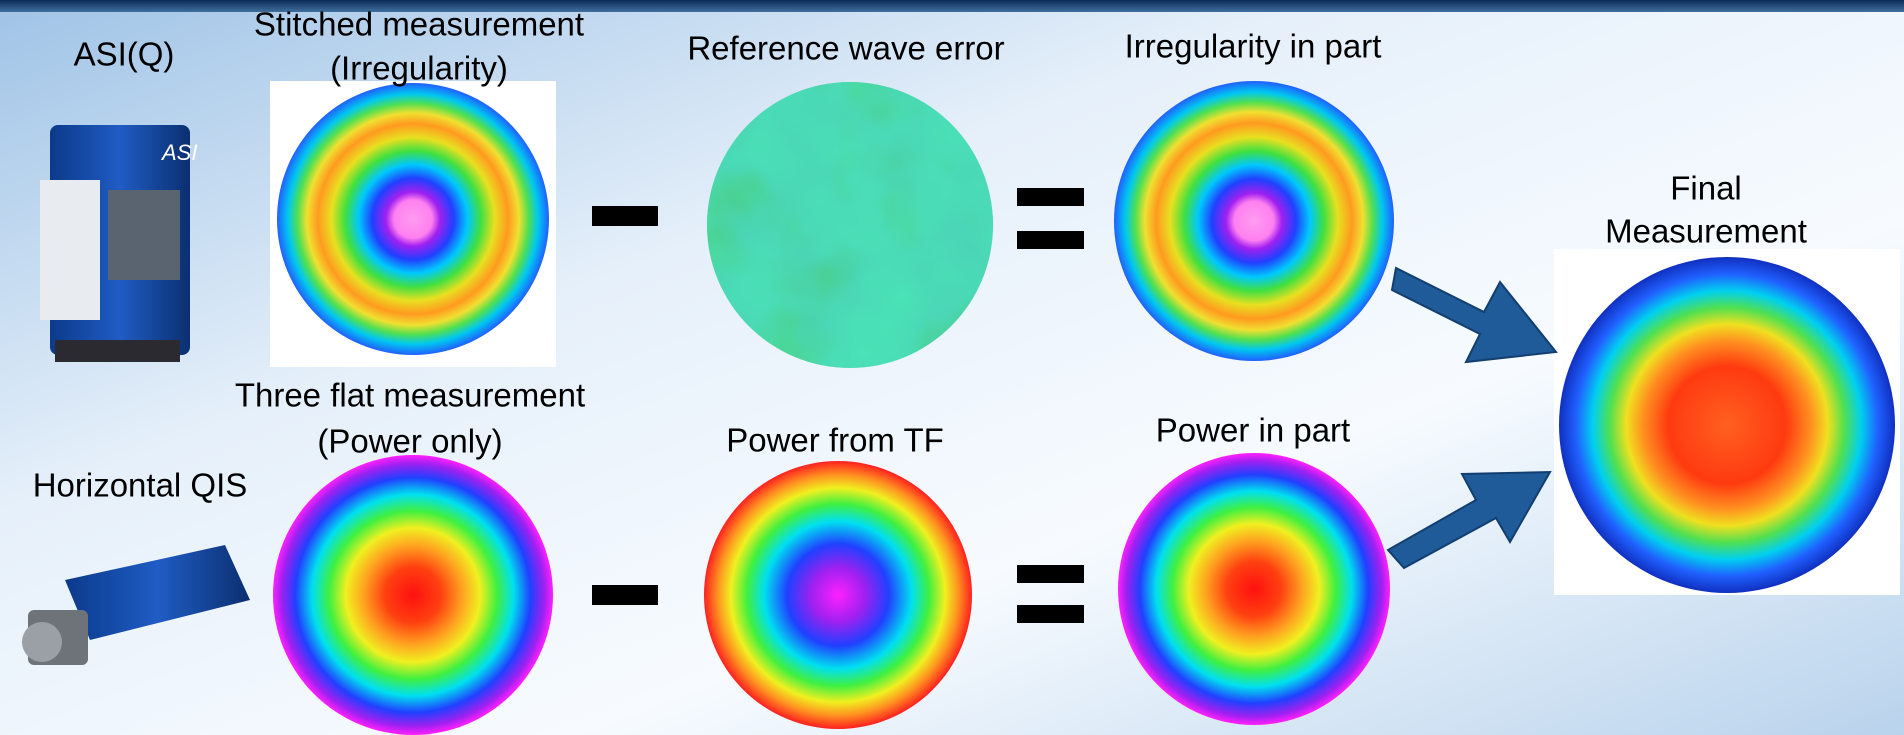  What do you see at coordinates (1706, 188) in the screenshot?
I see `map-label: Final` at bounding box center [1706, 188].